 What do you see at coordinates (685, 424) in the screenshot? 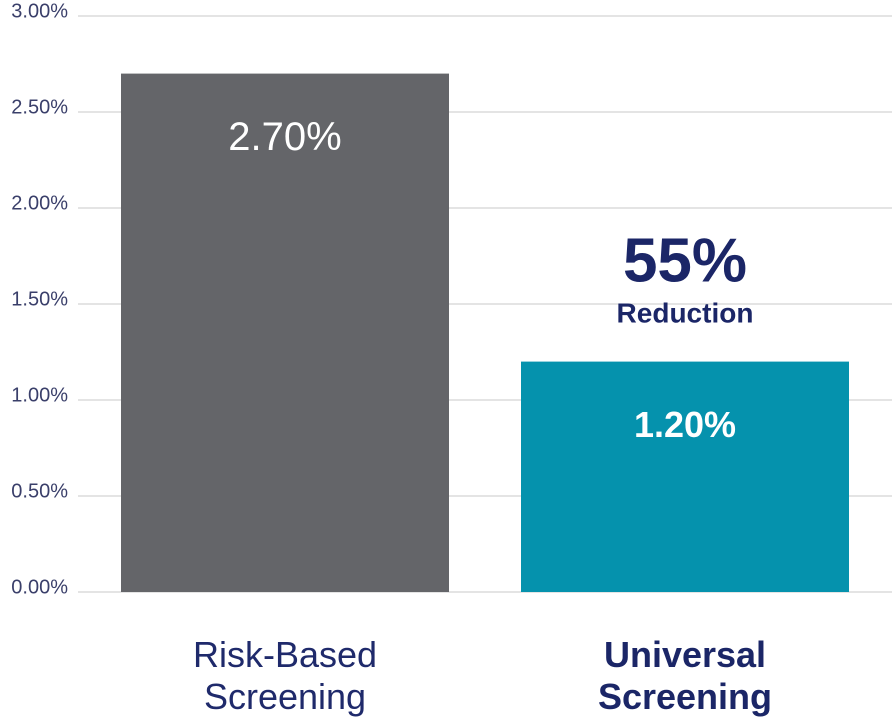
I see `value-label: 1.20%` at bounding box center [685, 424].